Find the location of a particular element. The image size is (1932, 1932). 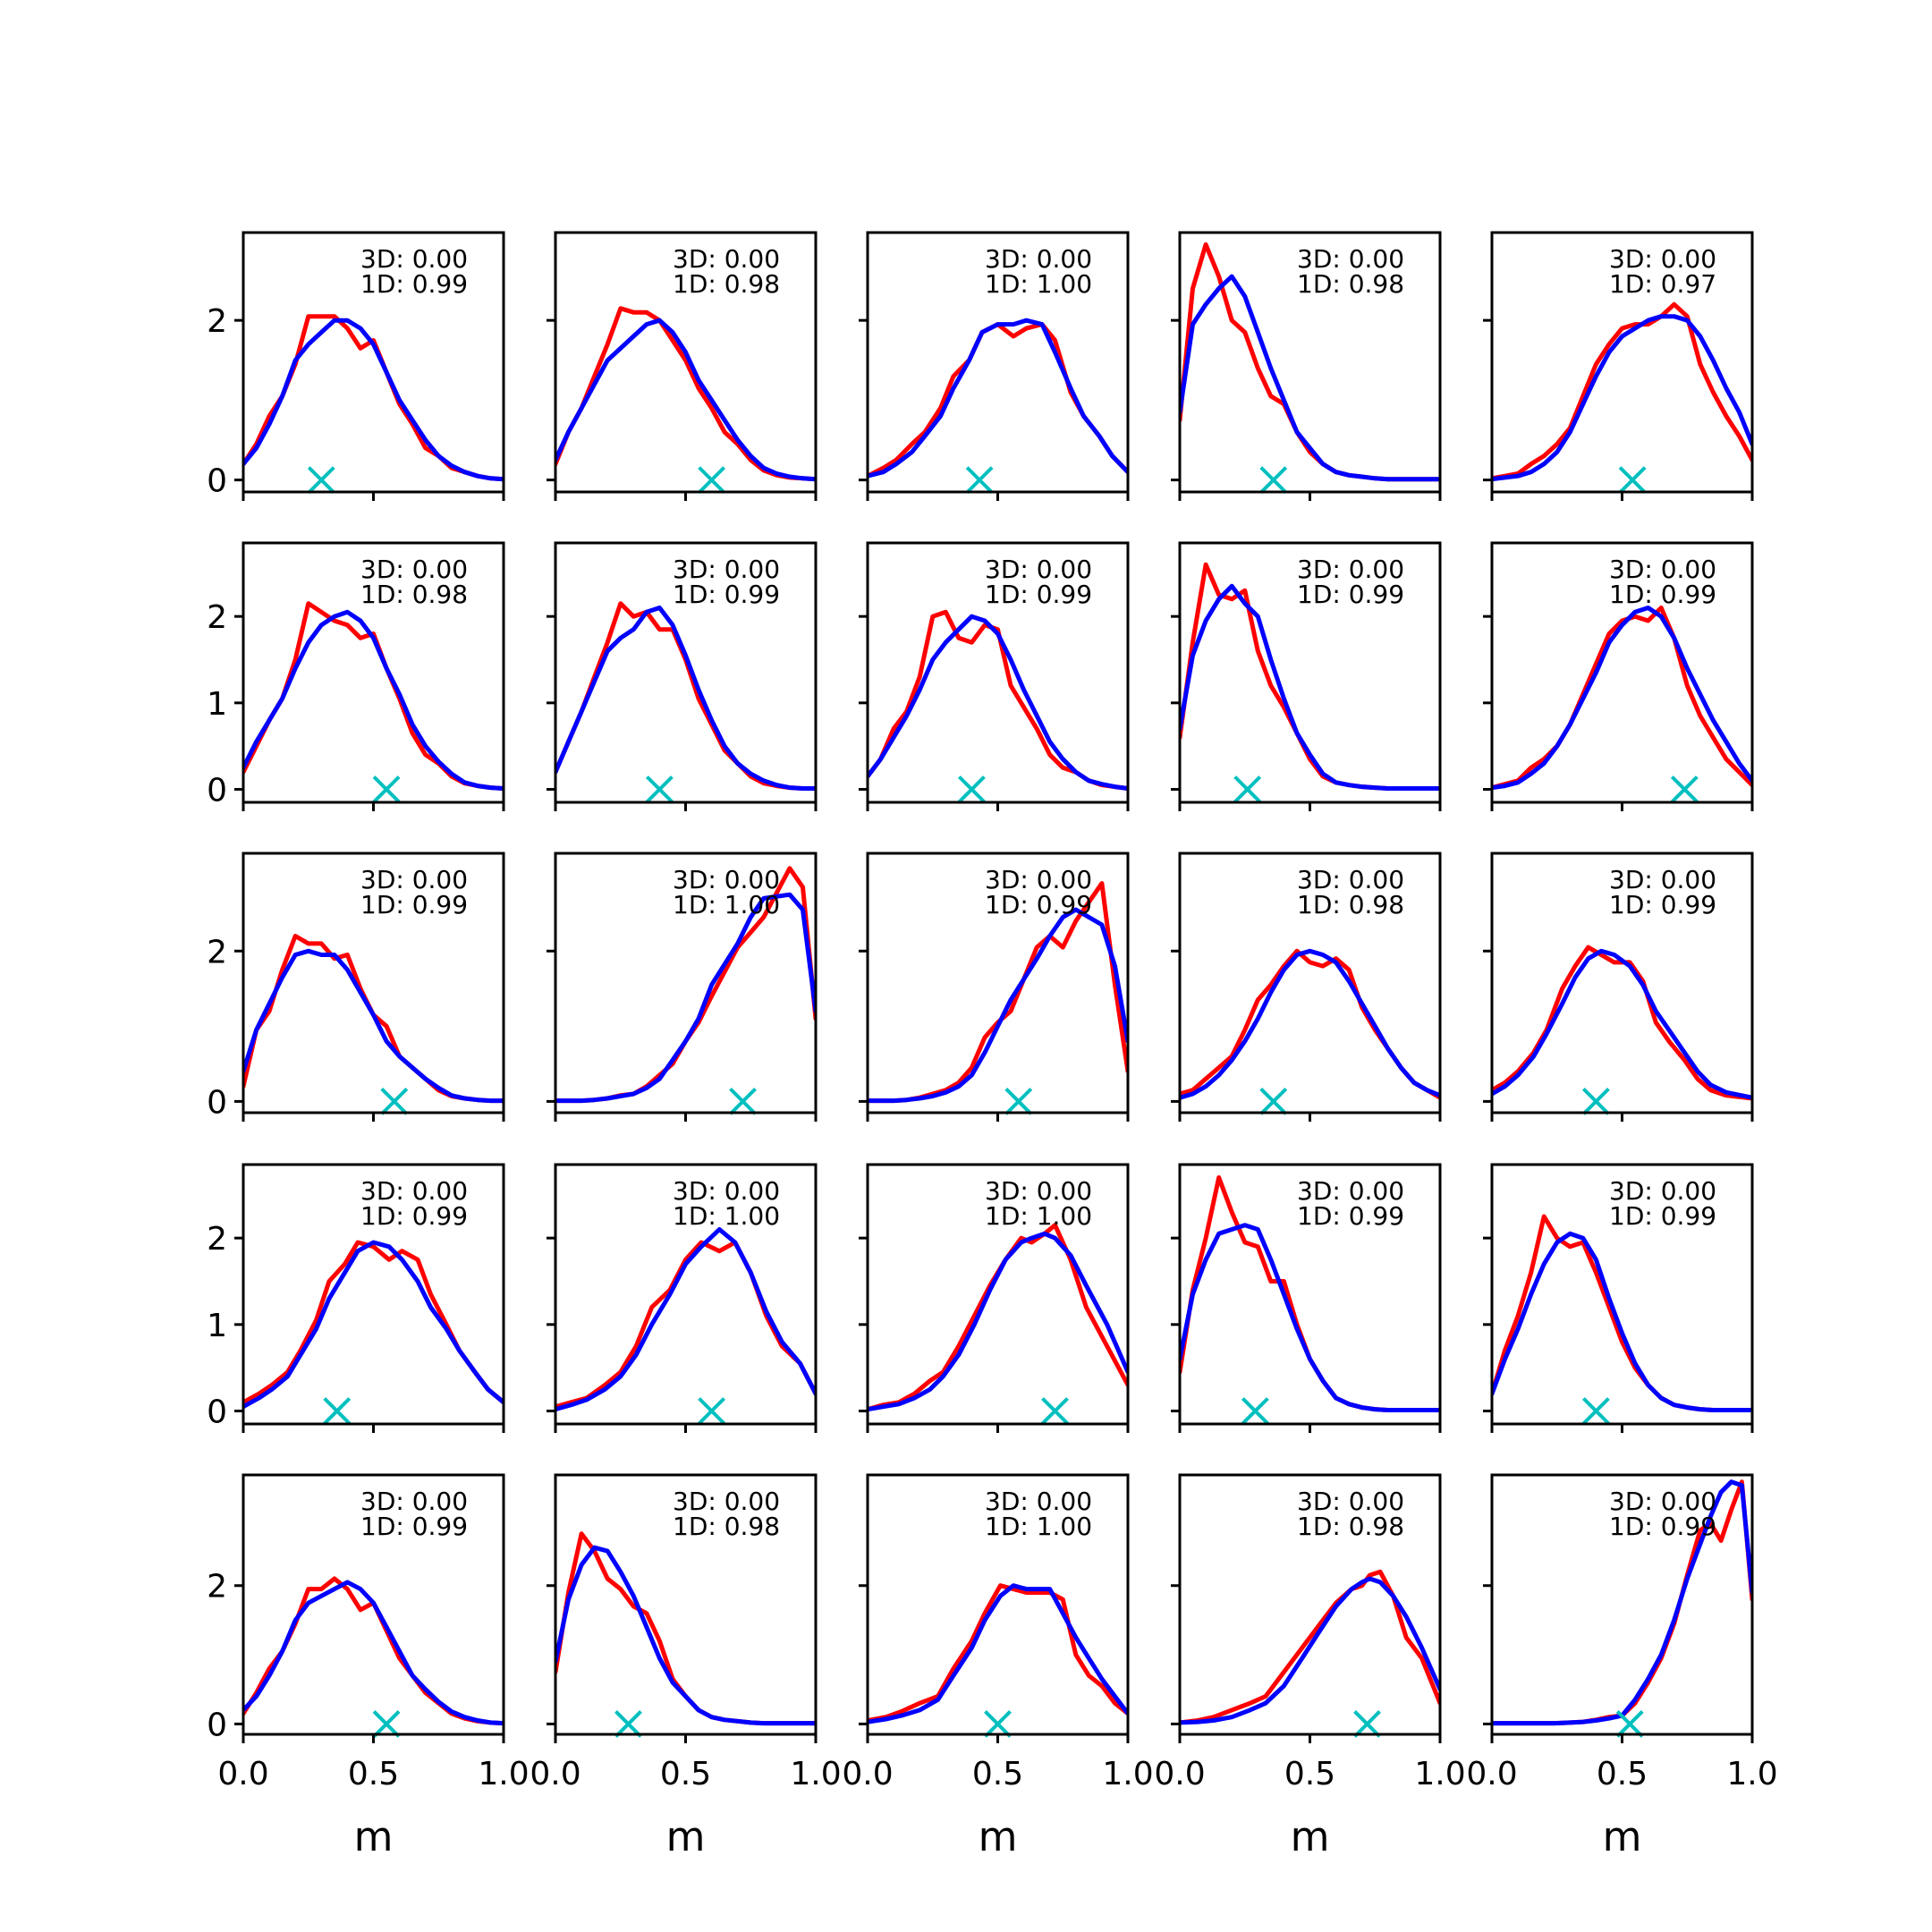

panel-annotation: 1D: 0.97 is located at coordinates (1662, 284).